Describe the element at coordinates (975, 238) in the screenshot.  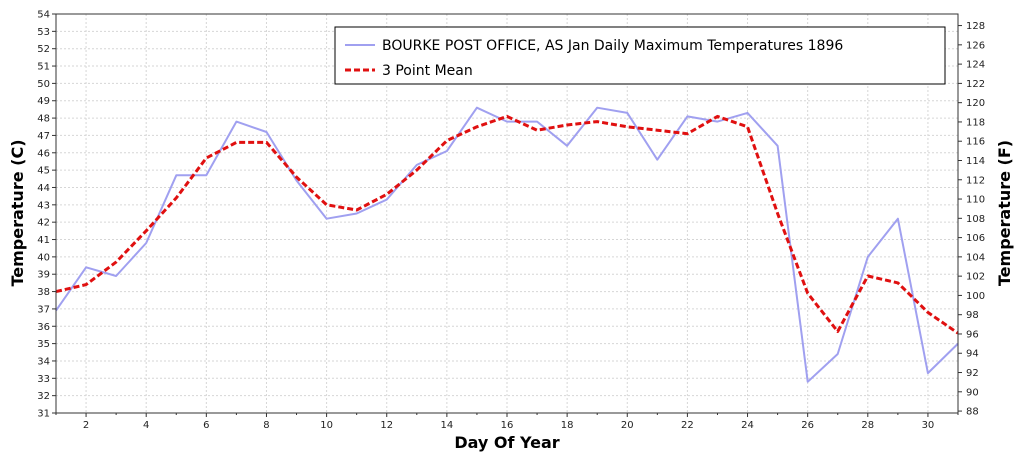
I see `right-y-tick-label: 106` at that location.